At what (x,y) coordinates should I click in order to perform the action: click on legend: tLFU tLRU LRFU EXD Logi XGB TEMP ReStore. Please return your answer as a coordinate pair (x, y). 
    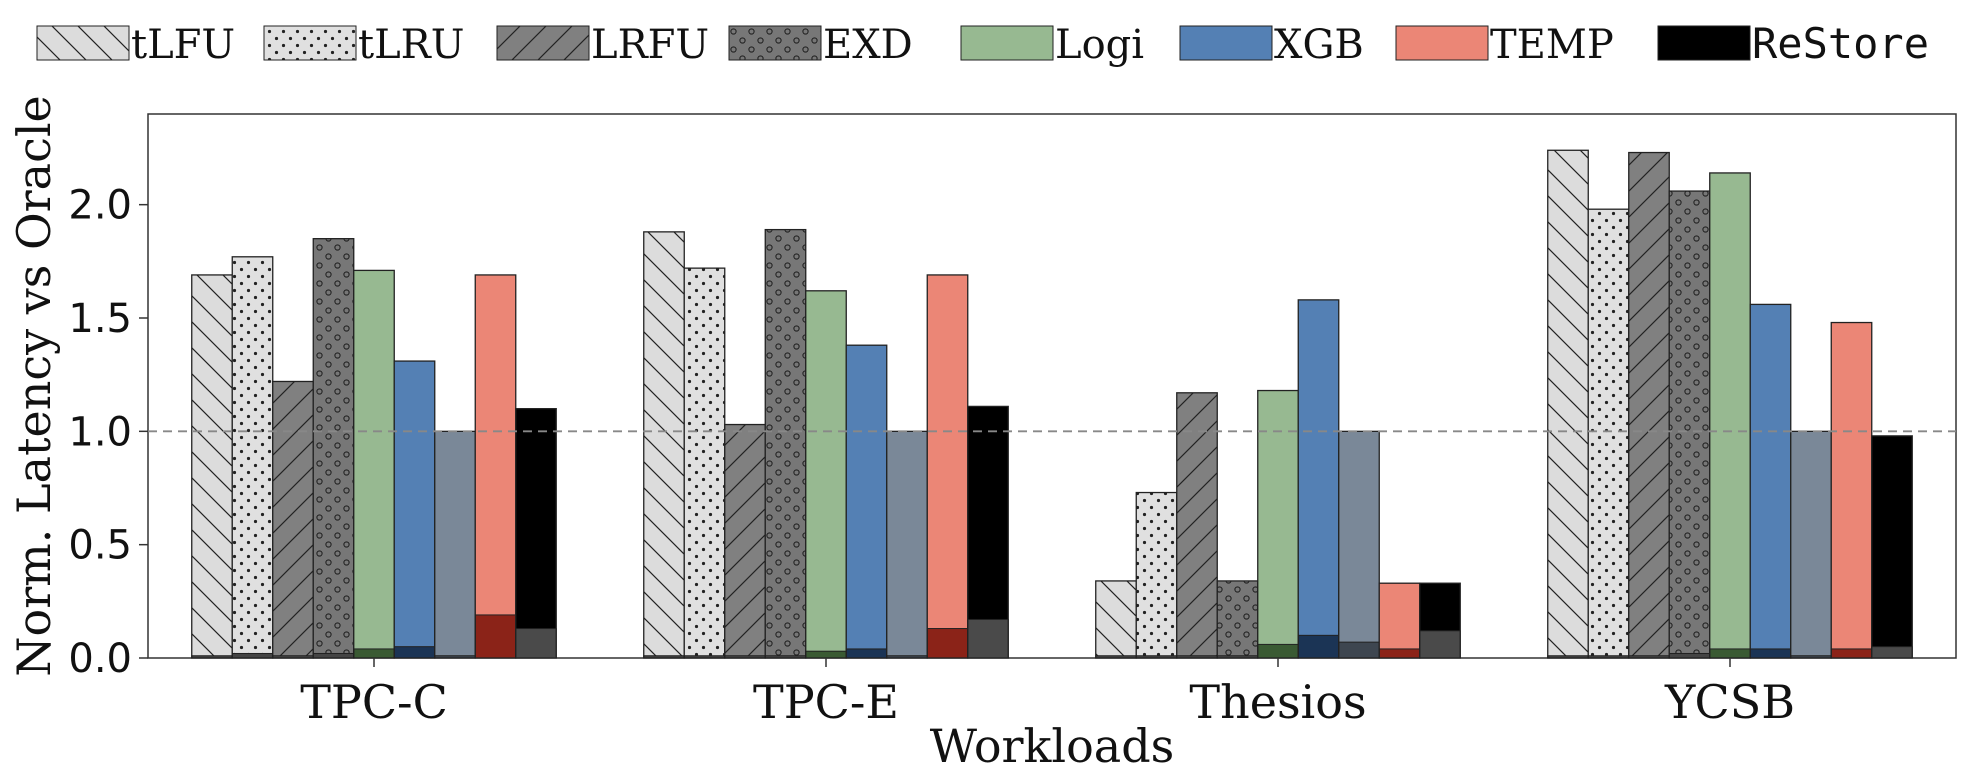
    Looking at the image, I should click on (982, 43).